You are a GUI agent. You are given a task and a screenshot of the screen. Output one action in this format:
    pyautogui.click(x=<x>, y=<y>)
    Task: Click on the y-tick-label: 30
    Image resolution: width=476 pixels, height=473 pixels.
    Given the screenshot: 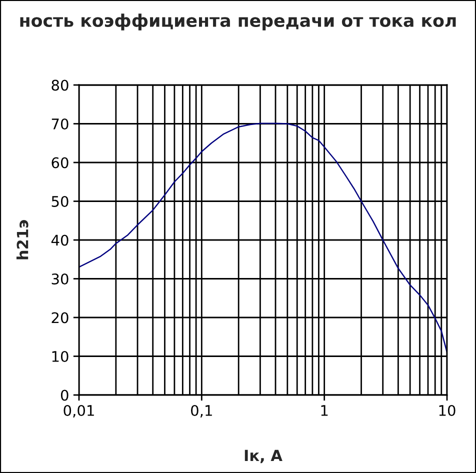 What is the action you would take?
    pyautogui.click(x=60, y=278)
    